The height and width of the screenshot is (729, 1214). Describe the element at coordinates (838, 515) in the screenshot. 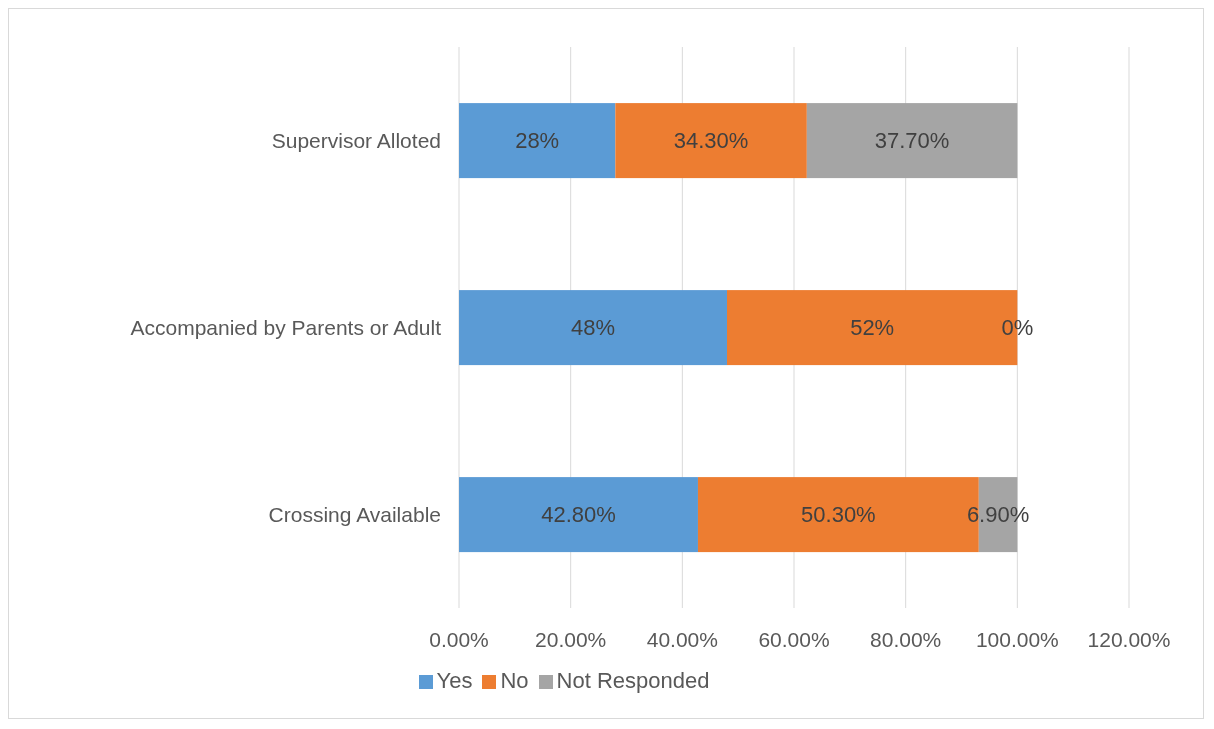

I see `data-label: 50.30%` at that location.